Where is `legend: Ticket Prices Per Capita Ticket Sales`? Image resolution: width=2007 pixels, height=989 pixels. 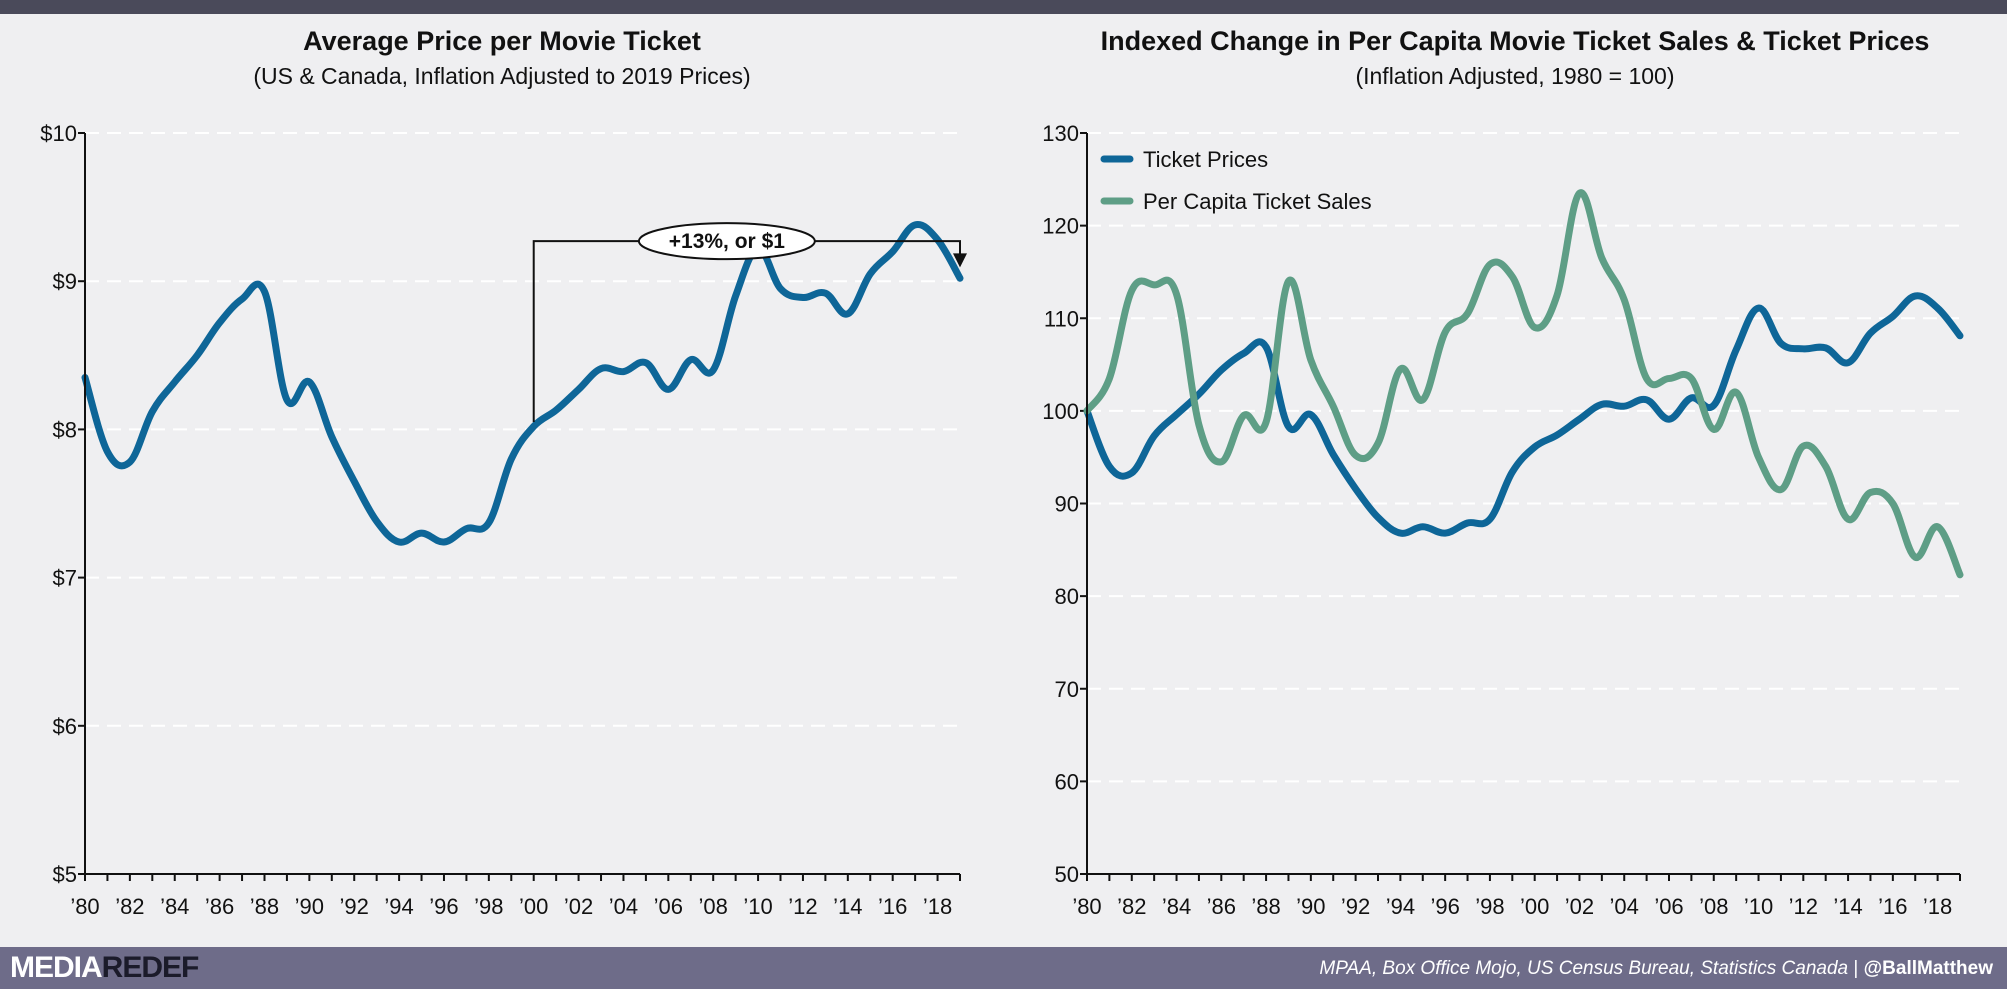
legend: Ticket Prices Per Capita Ticket Sales is located at coordinates (1236, 180).